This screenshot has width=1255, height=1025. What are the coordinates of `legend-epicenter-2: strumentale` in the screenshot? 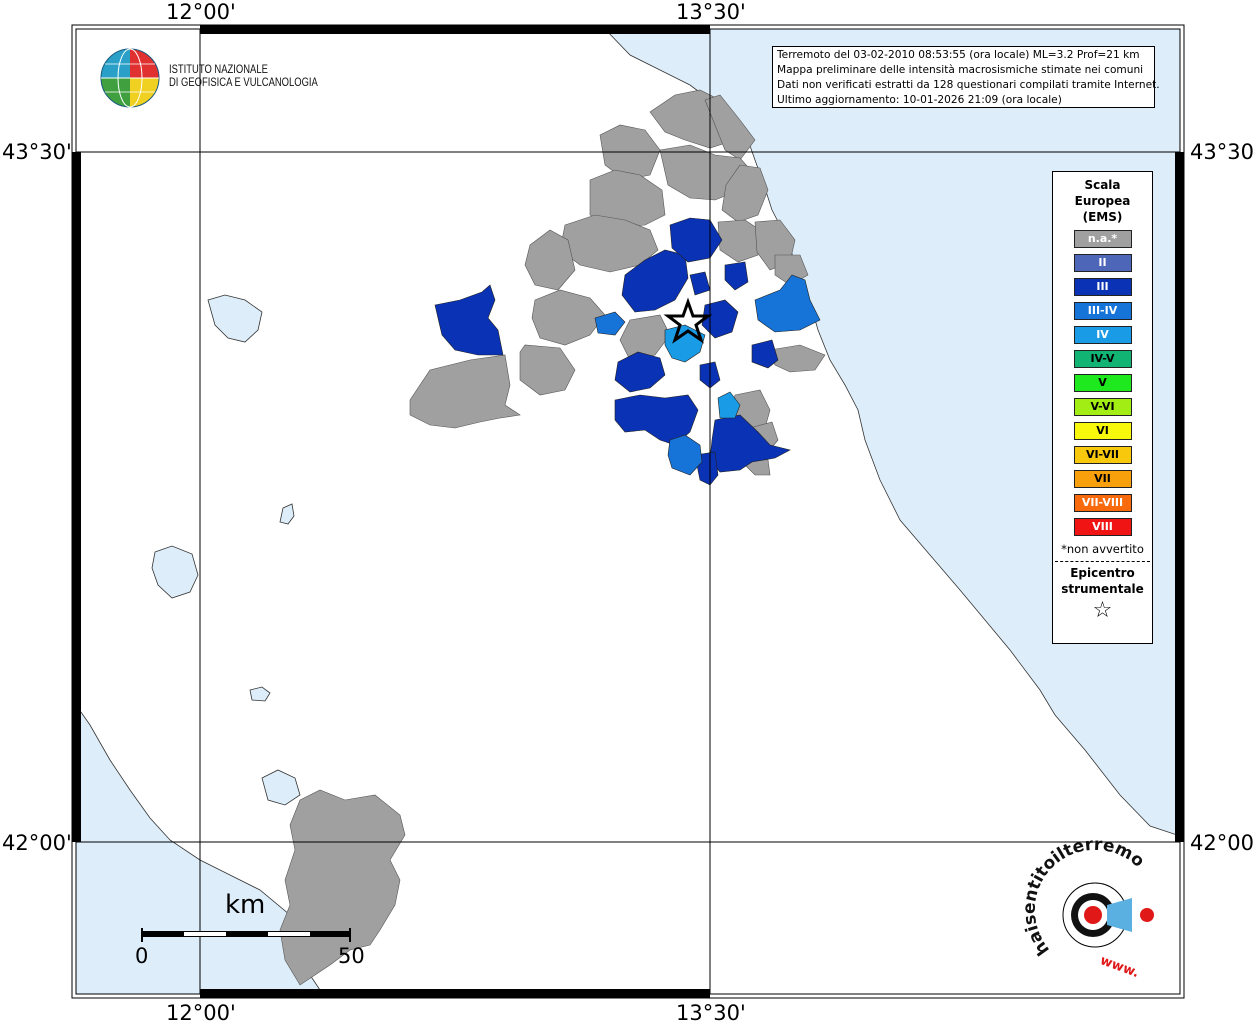 It's located at (1102, 589).